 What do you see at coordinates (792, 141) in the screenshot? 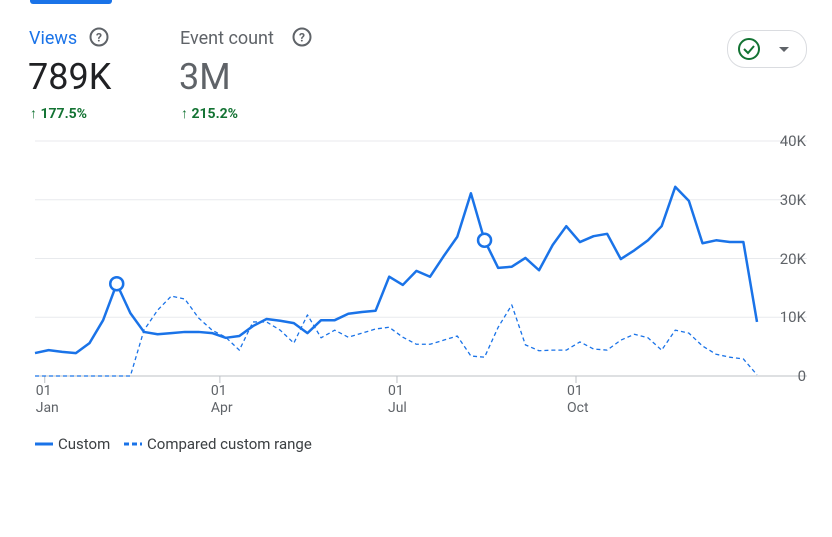
I see `y-tick-label: 40K` at bounding box center [792, 141].